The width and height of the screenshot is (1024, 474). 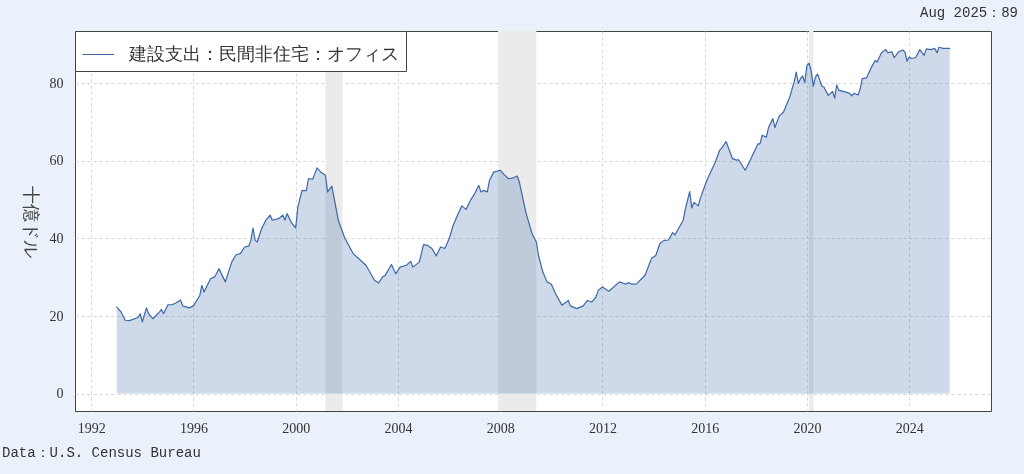 I want to click on text: Aug 2025：89, so click(x=968, y=13).